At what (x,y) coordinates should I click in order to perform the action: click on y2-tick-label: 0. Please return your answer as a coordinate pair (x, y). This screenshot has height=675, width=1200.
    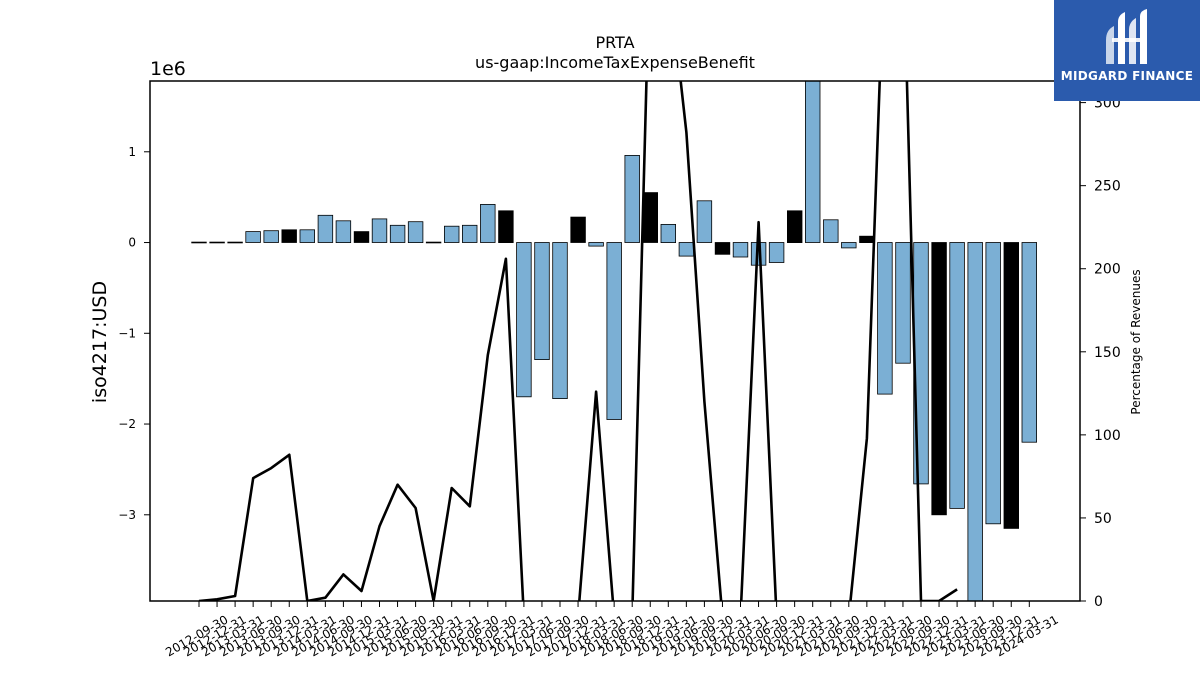
    Looking at the image, I should click on (1098, 602).